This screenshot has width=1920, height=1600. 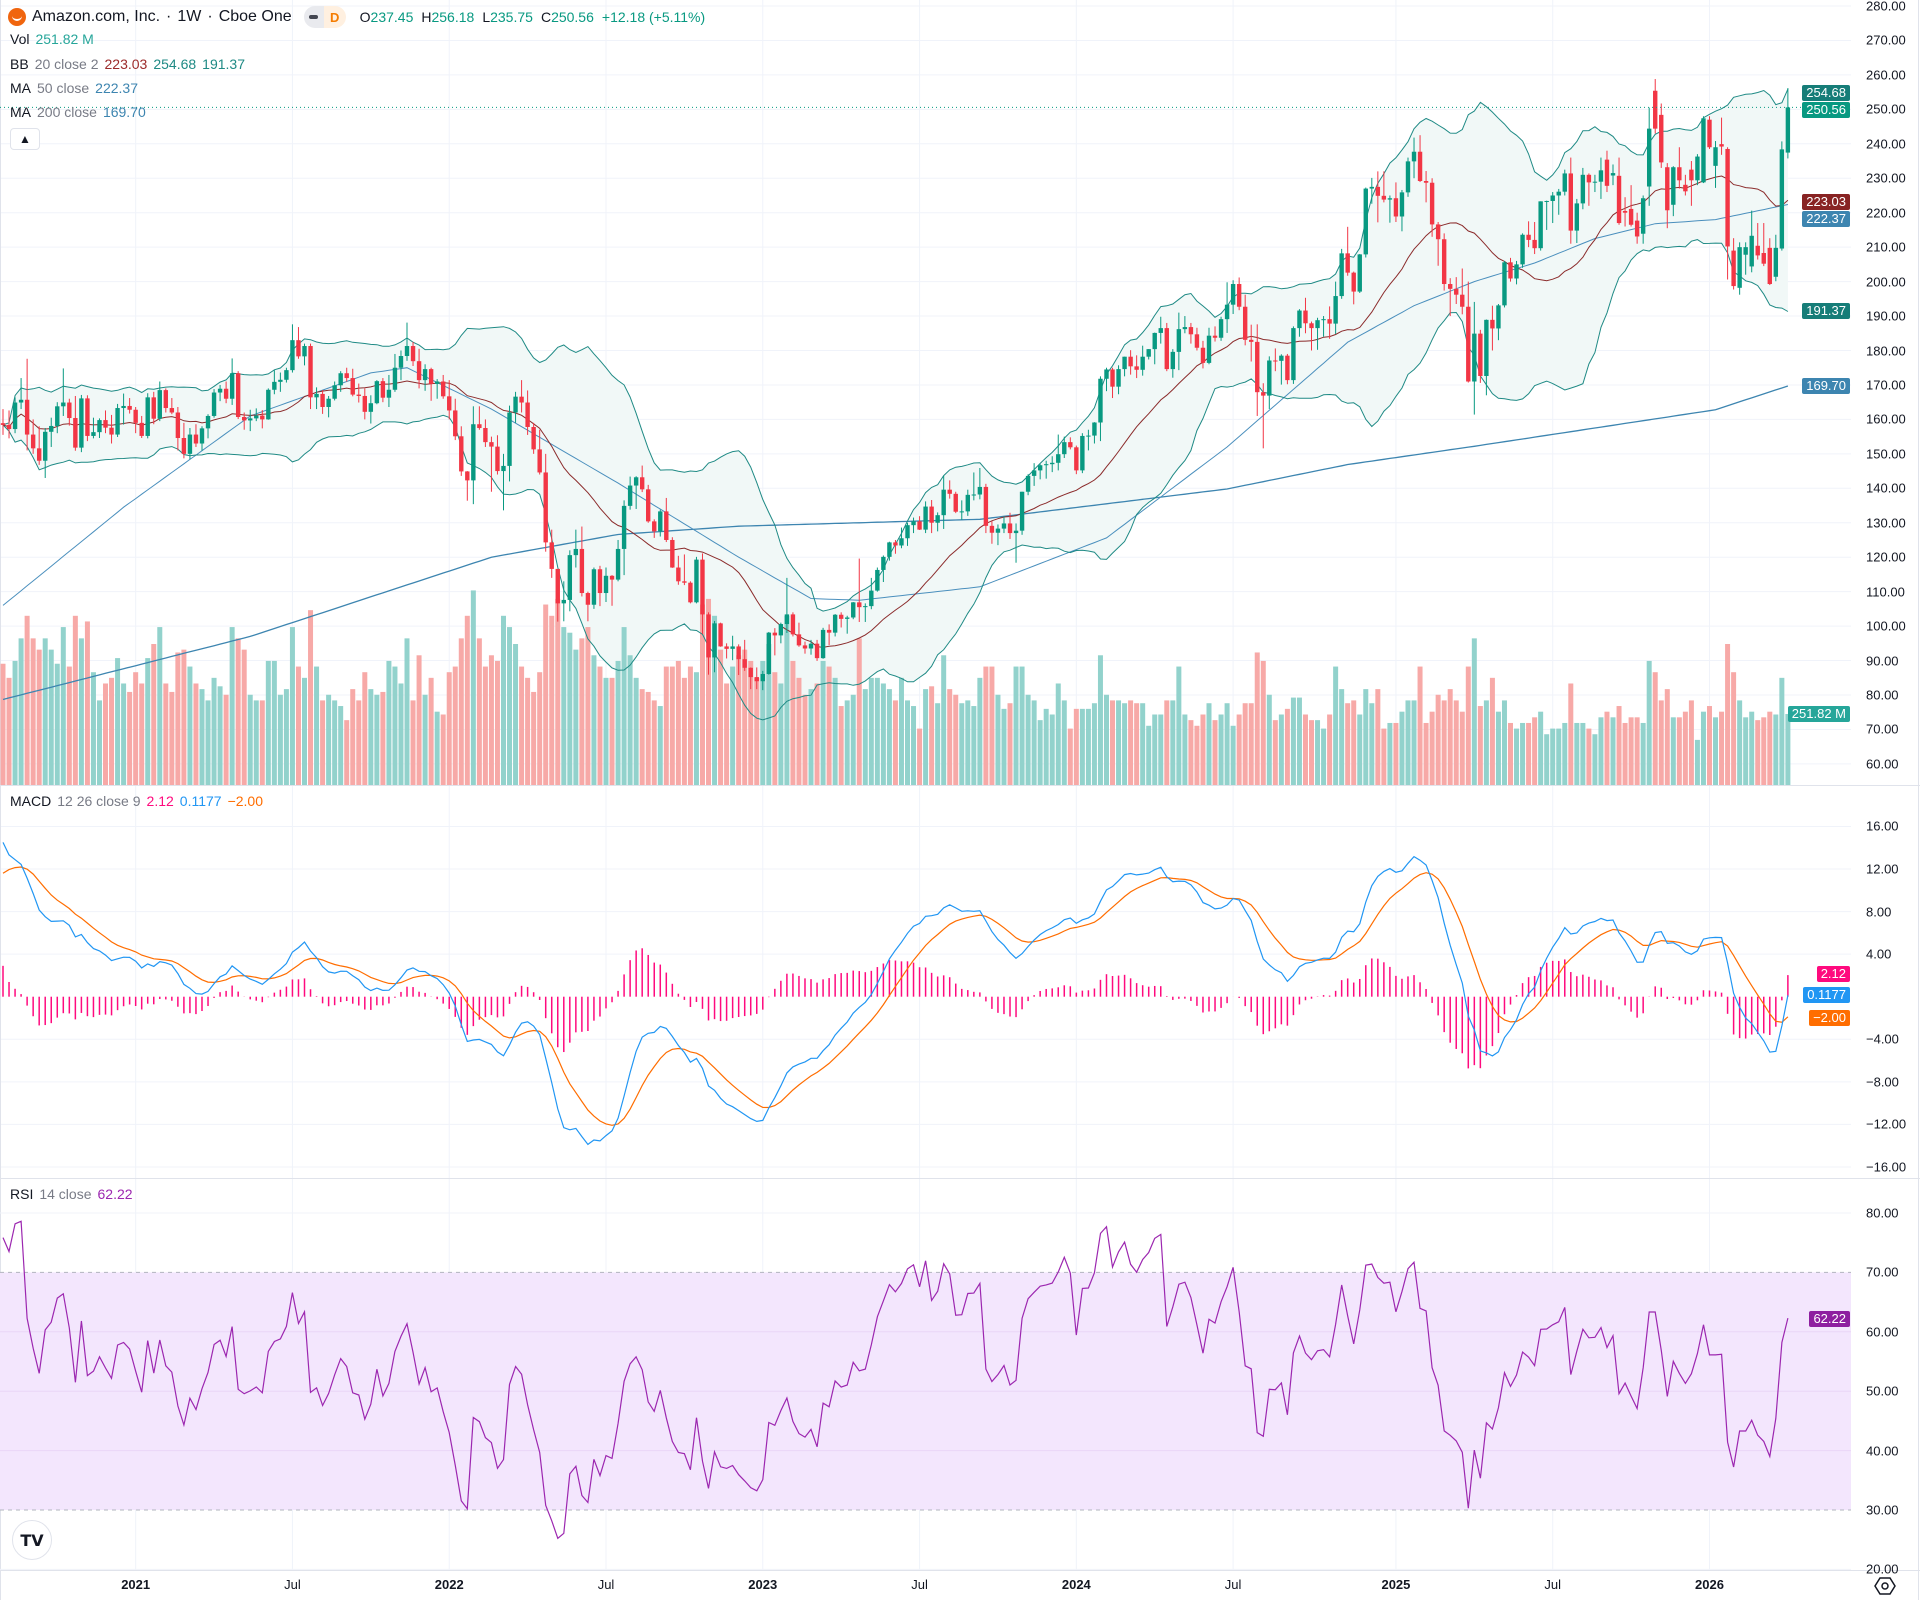 I want to click on legend-label: MA, so click(x=20, y=88).